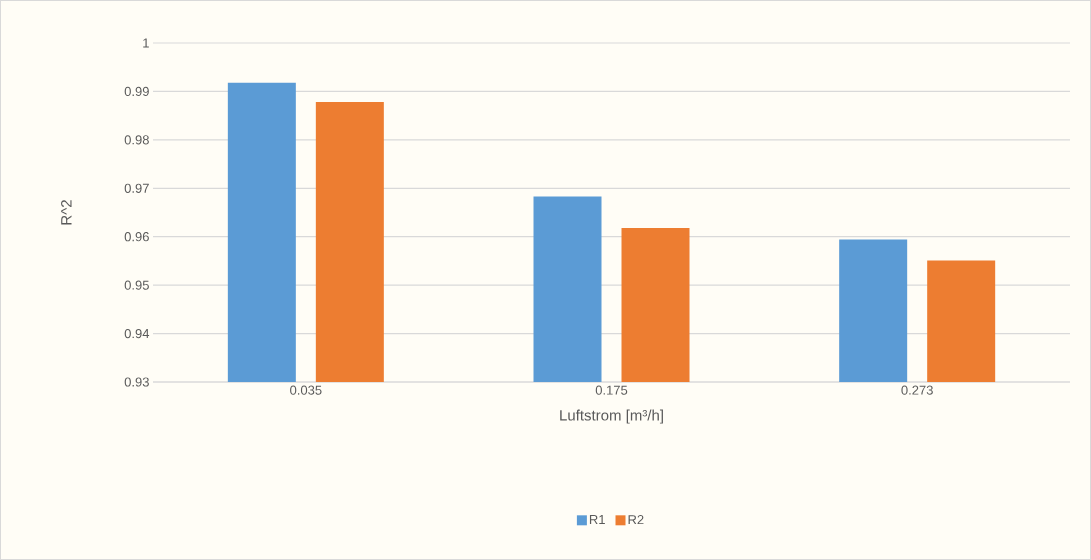  What do you see at coordinates (136, 91) in the screenshot?
I see `y-tick-label: 0.99` at bounding box center [136, 91].